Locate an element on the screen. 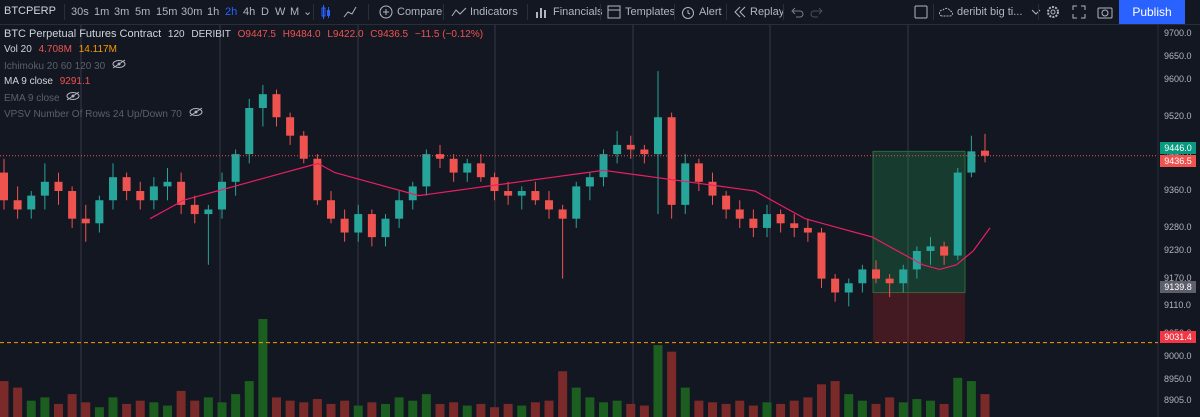 This screenshot has height=417, width=1200. interval-30s: 30s is located at coordinates (80, 12).